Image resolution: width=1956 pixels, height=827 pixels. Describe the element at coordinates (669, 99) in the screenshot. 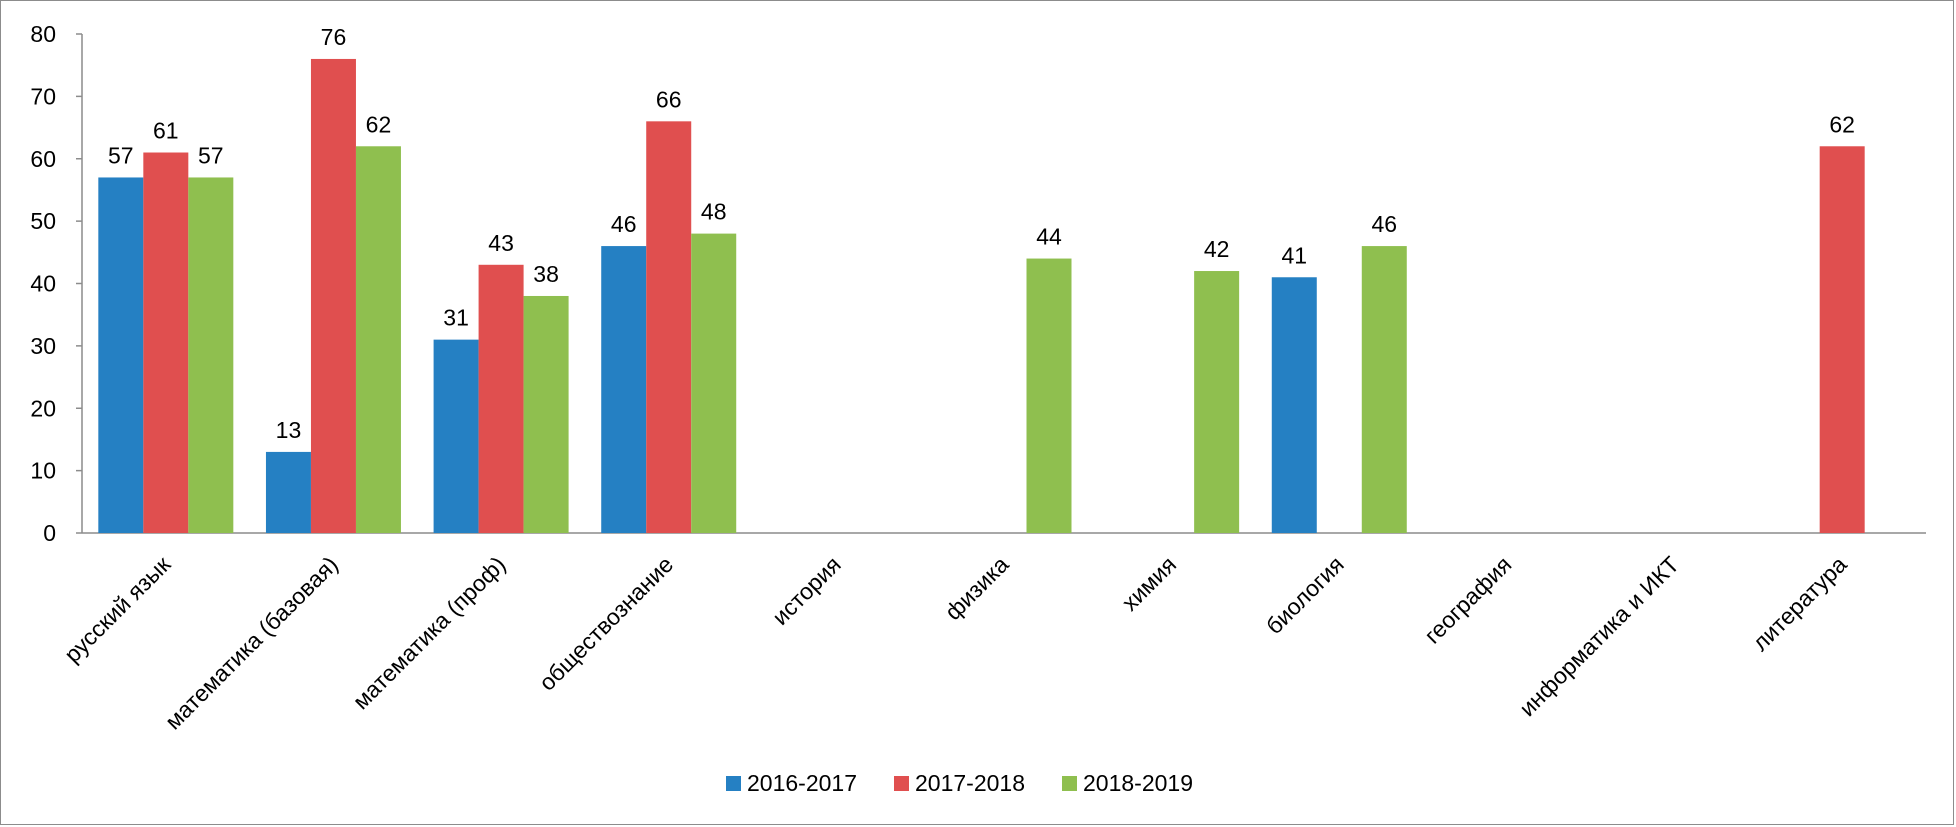

I see `data-label: 66` at that location.